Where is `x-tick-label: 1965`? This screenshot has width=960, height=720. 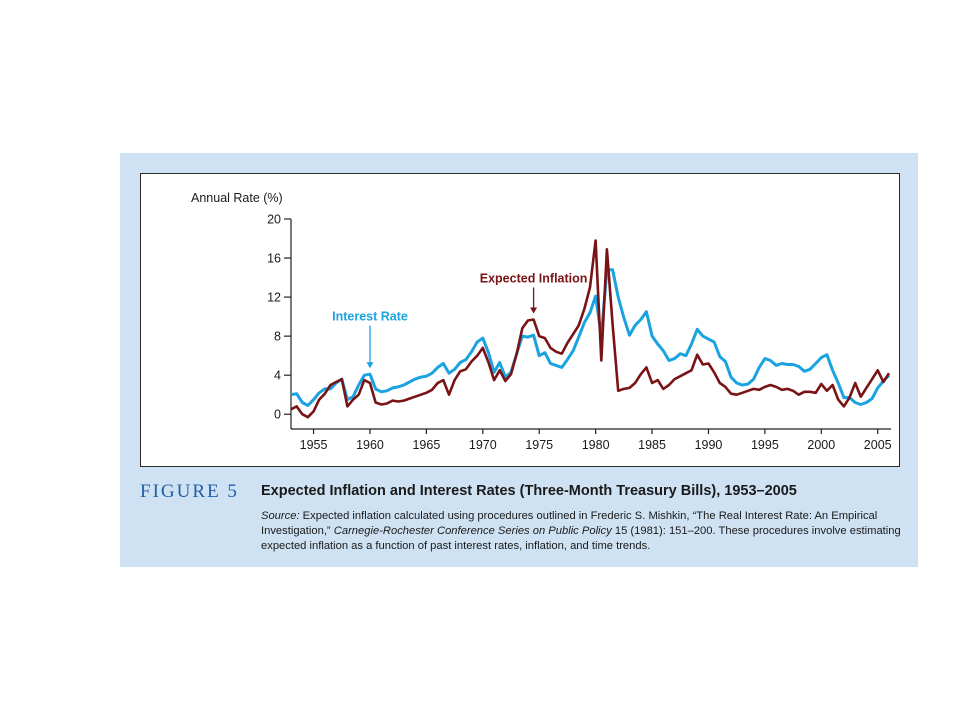 x-tick-label: 1965 is located at coordinates (426, 445).